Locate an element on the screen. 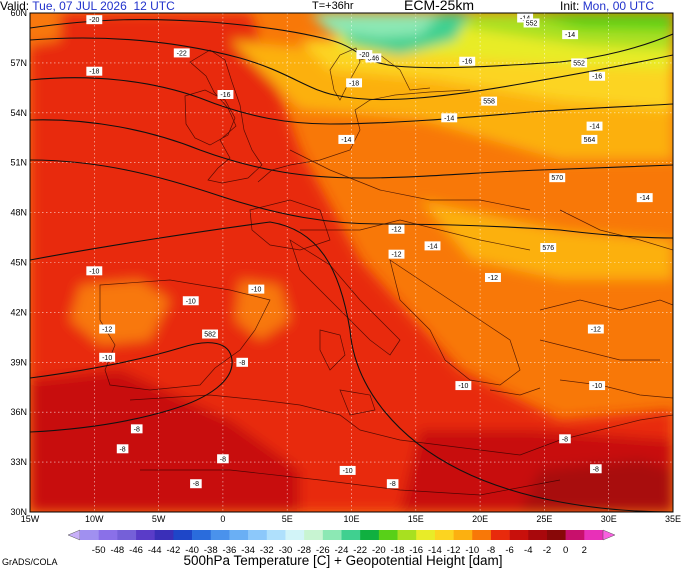 This screenshot has height=570, width=686. colorbar-tick-label: -24 is located at coordinates (342, 550).